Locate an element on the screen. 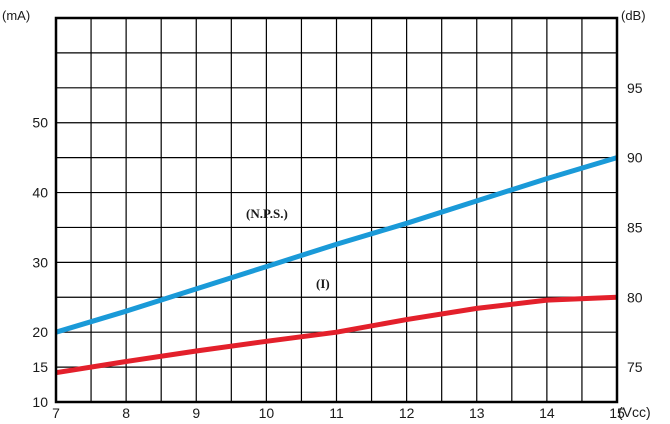  x-tick-label: 8 is located at coordinates (126, 413).